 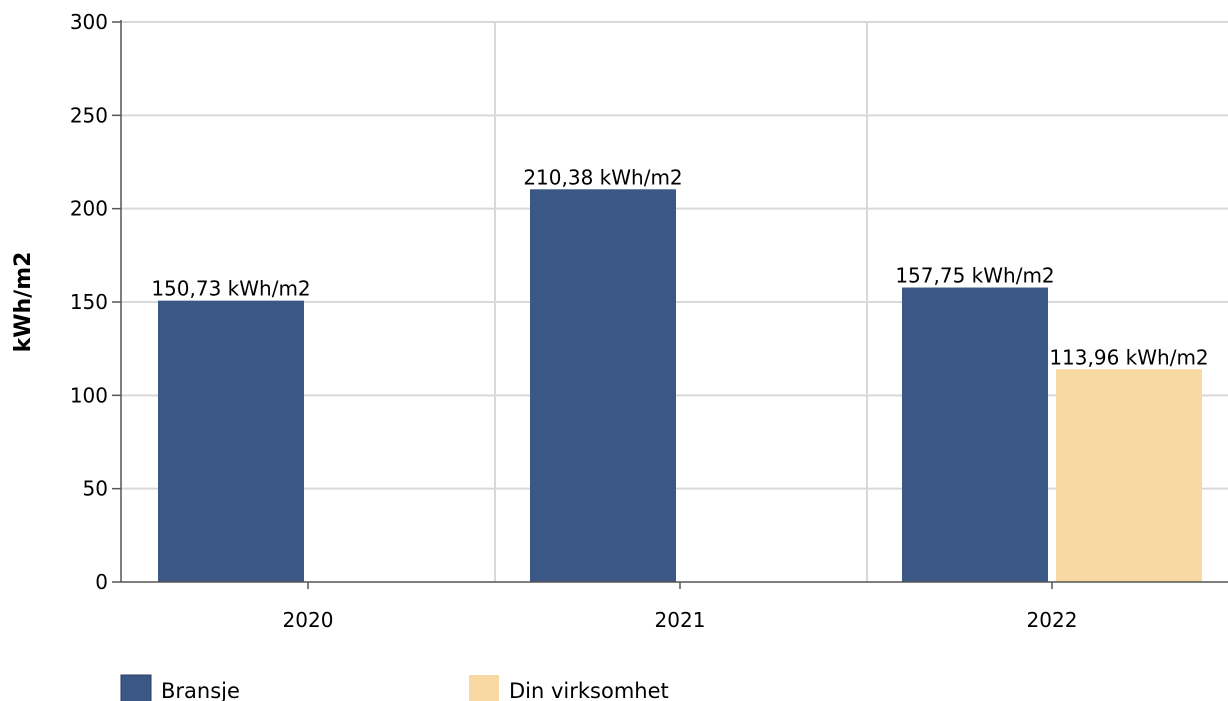 I want to click on y-tick-labels: 0 50 100 150 200 250 300, so click(x=89, y=302).